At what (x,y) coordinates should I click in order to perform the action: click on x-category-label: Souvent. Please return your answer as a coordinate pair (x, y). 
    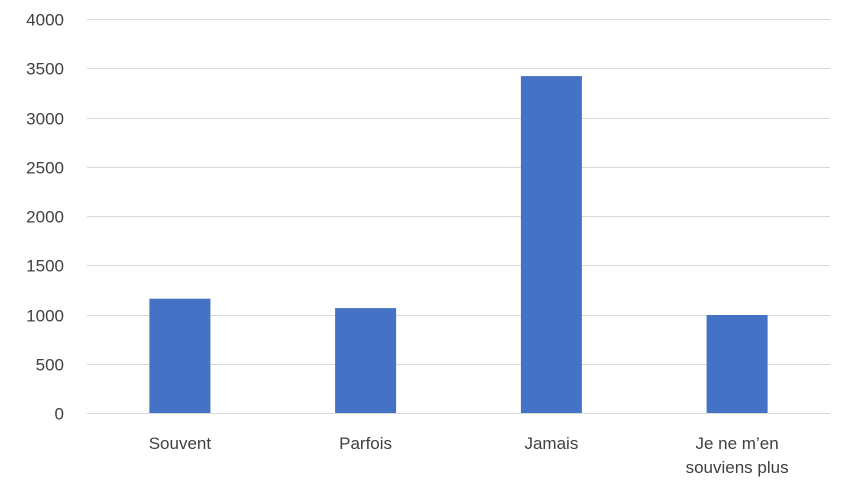
    Looking at the image, I should click on (180, 443).